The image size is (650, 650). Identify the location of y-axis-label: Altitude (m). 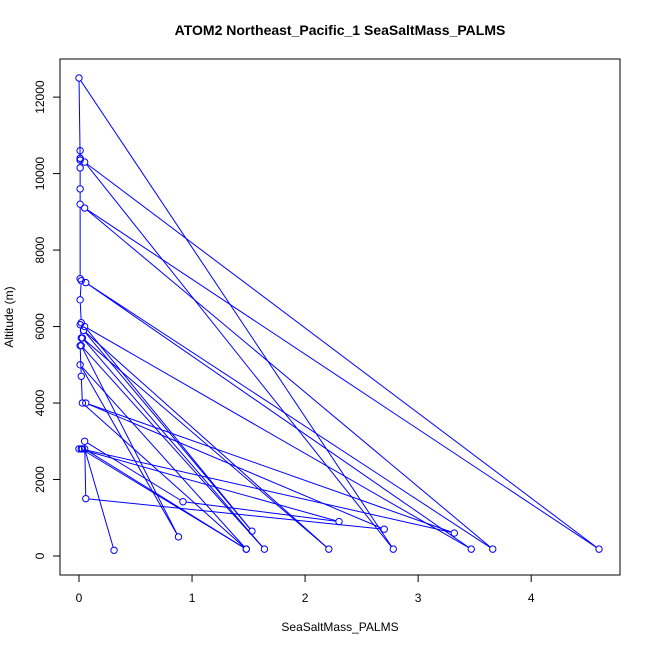
(9, 316).